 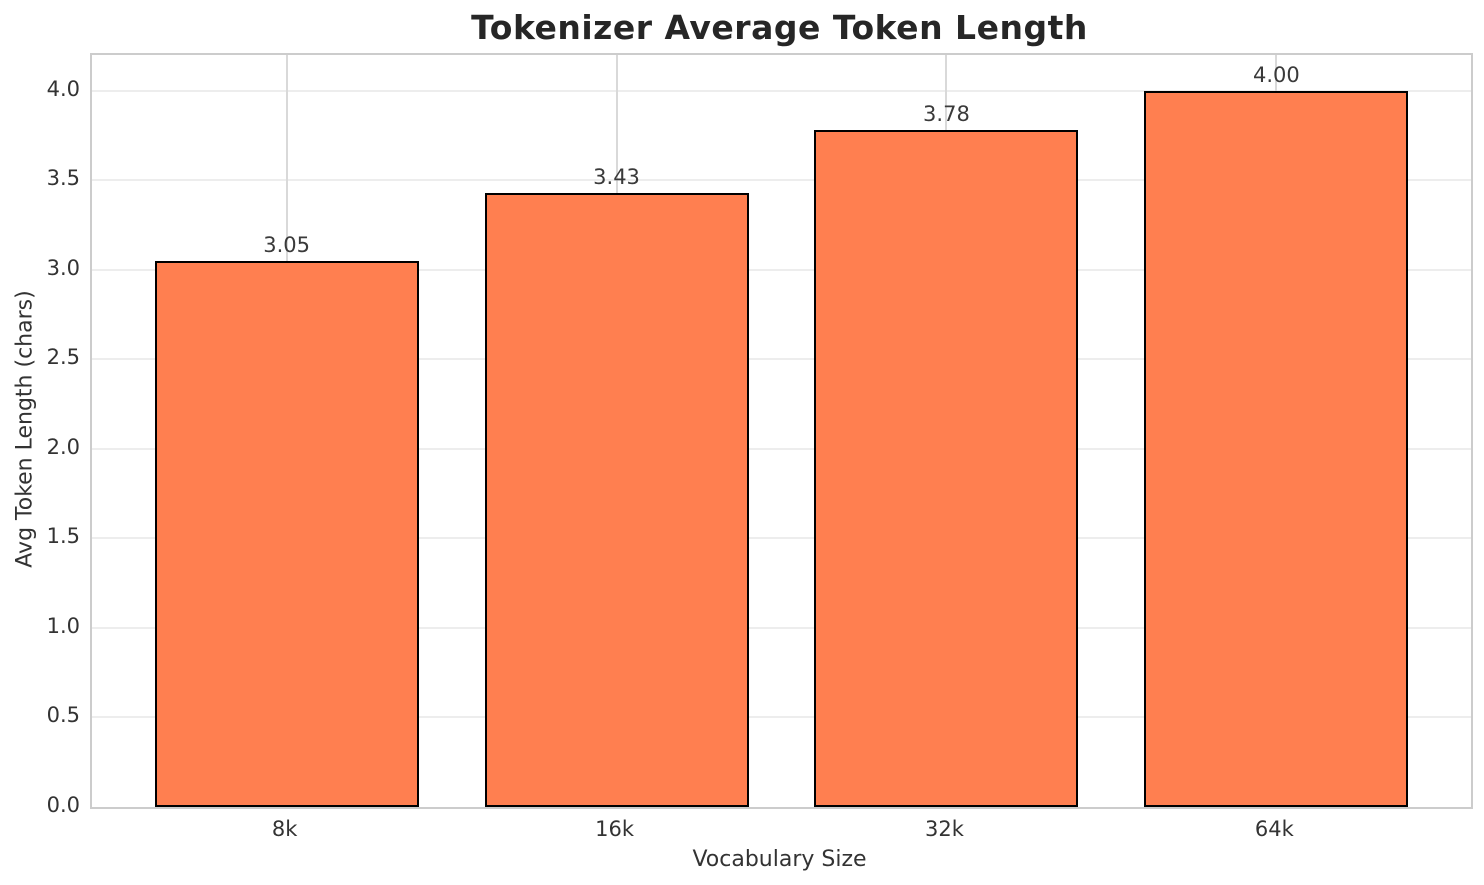 What do you see at coordinates (63, 267) in the screenshot?
I see `y-tick-label: 3.0` at bounding box center [63, 267].